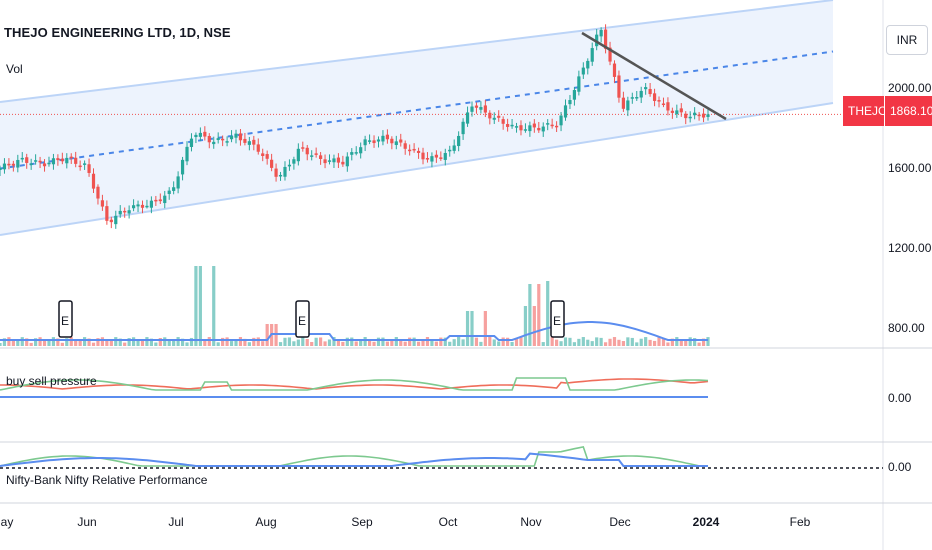  I want to click on volume-label: Vol, so click(14, 69).